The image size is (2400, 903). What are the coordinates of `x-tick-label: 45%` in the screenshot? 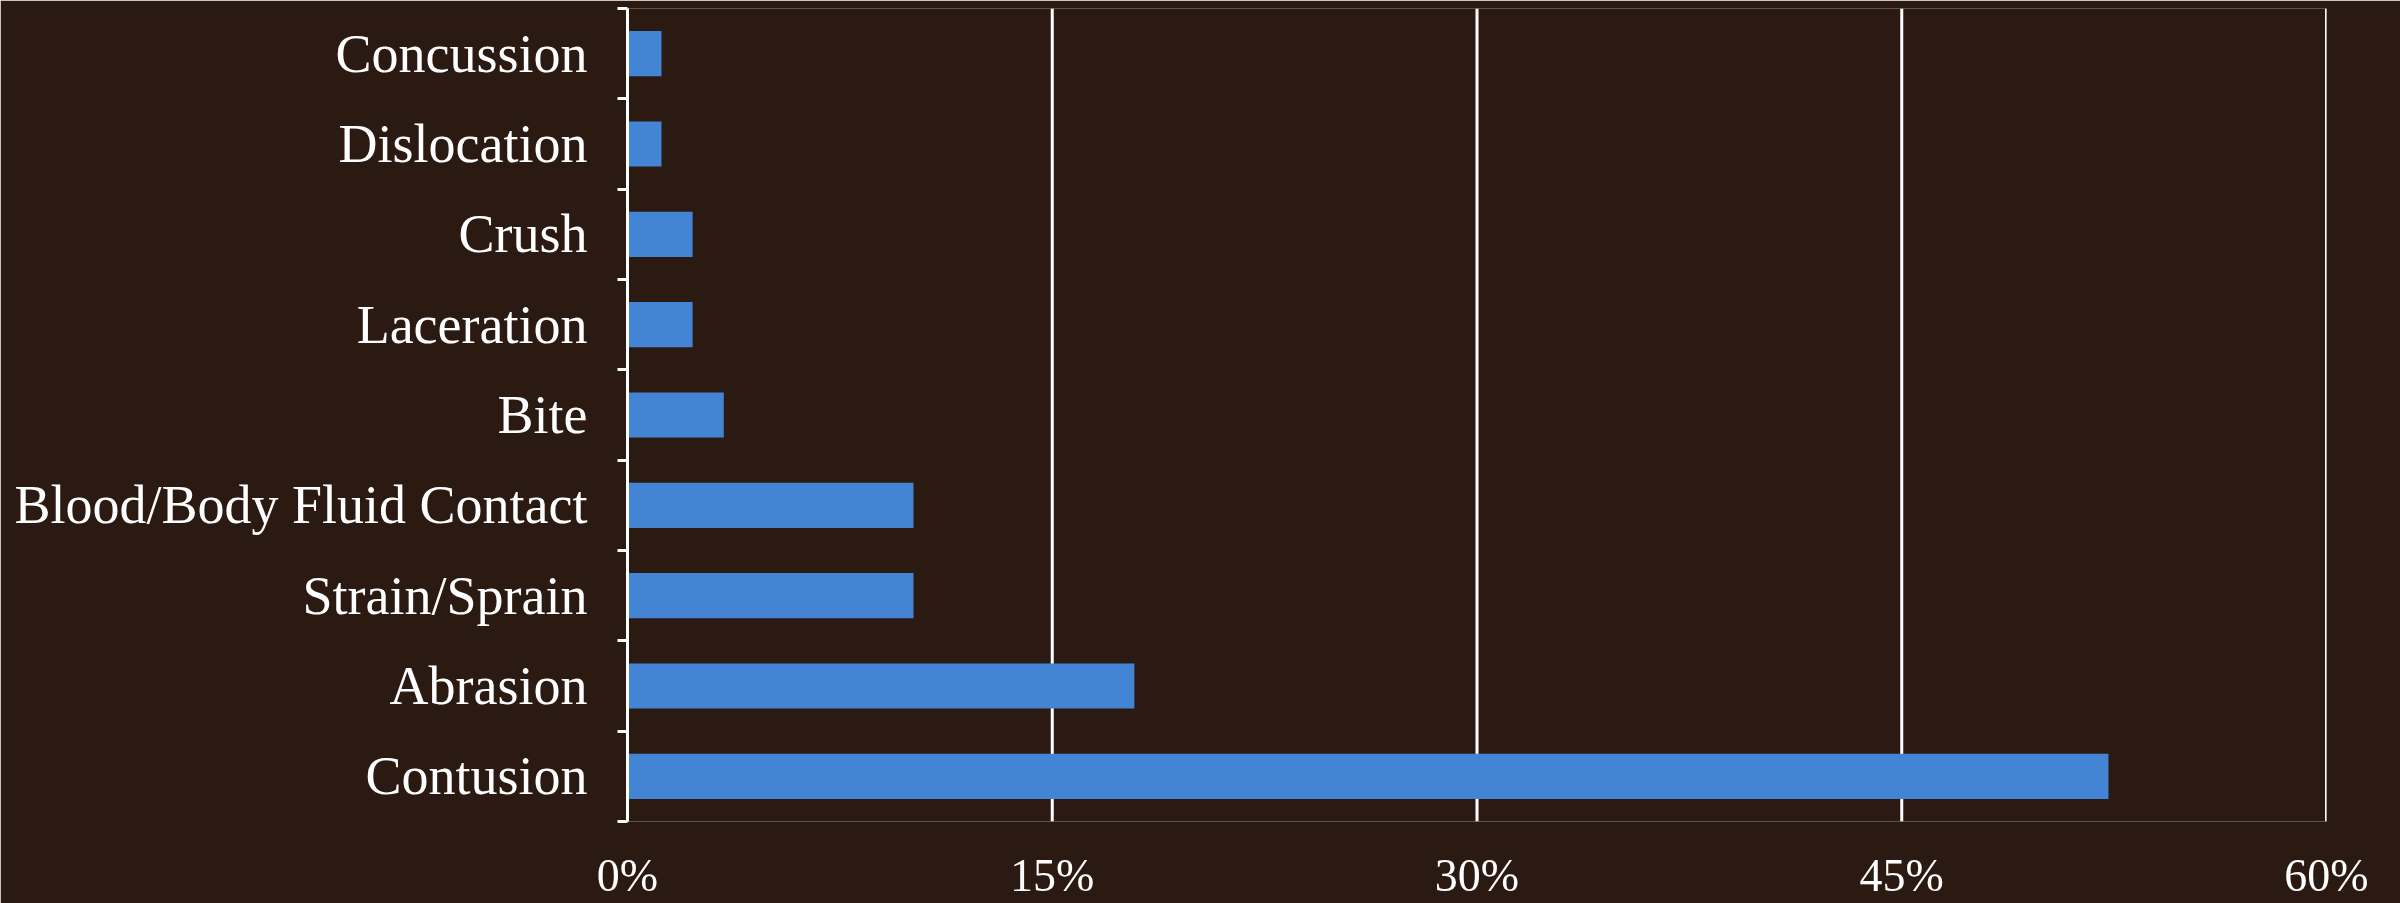 It's located at (1901, 875).